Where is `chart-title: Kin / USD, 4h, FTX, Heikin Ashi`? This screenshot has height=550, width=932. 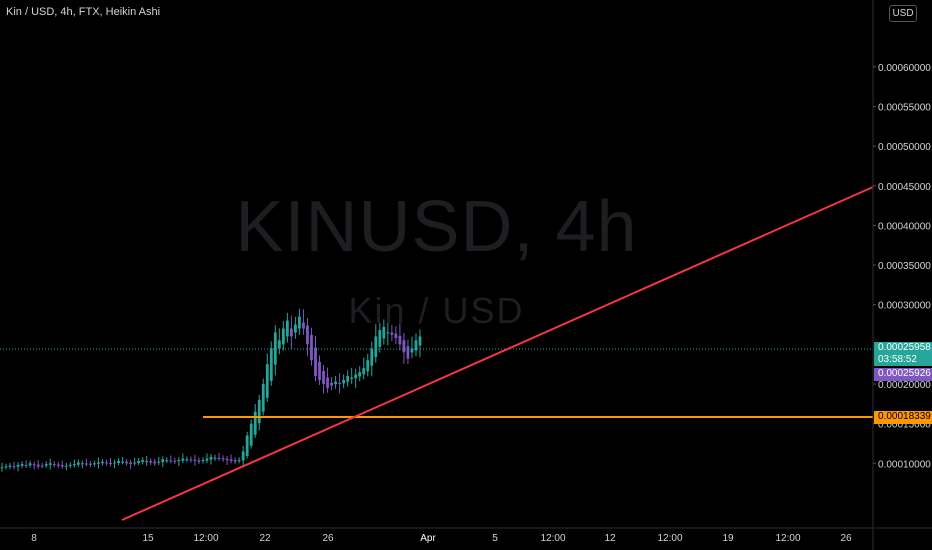
chart-title: Kin / USD, 4h, FTX, Heikin Ashi is located at coordinates (83, 12).